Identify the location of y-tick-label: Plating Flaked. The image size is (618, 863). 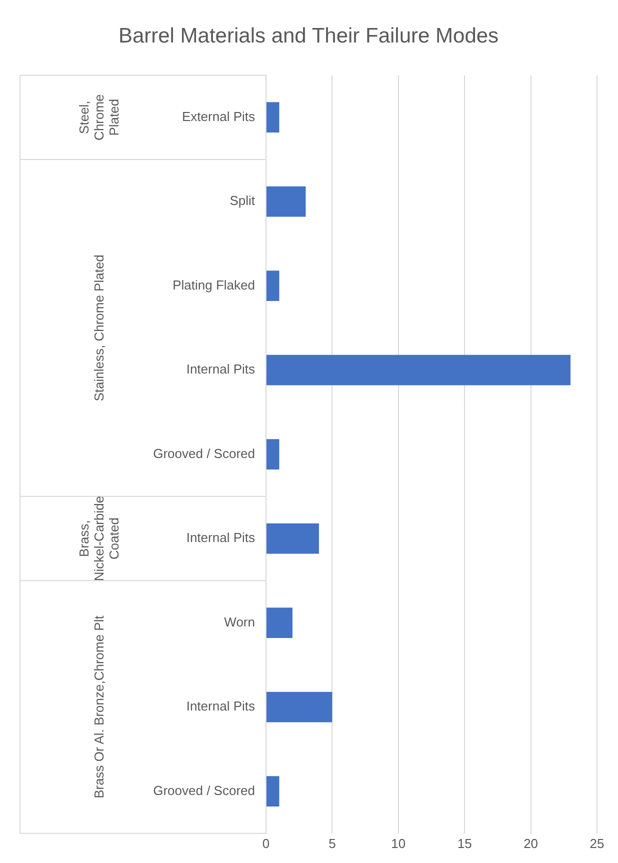
(213, 284).